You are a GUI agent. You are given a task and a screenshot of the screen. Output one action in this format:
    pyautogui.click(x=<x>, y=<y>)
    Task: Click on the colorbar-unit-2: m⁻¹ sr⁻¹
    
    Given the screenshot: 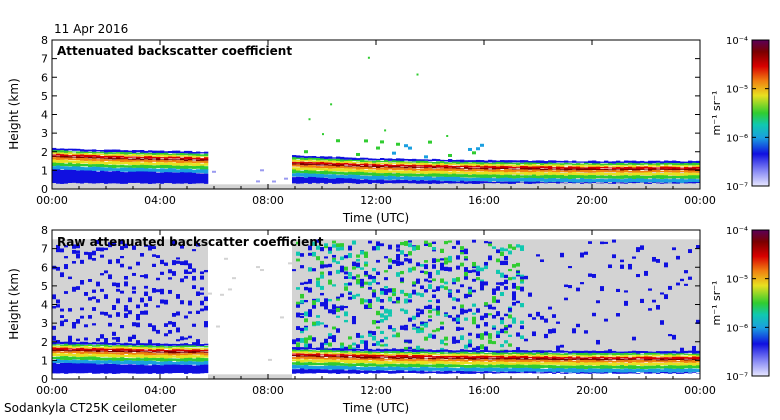 What is the action you would take?
    pyautogui.click(x=716, y=303)
    